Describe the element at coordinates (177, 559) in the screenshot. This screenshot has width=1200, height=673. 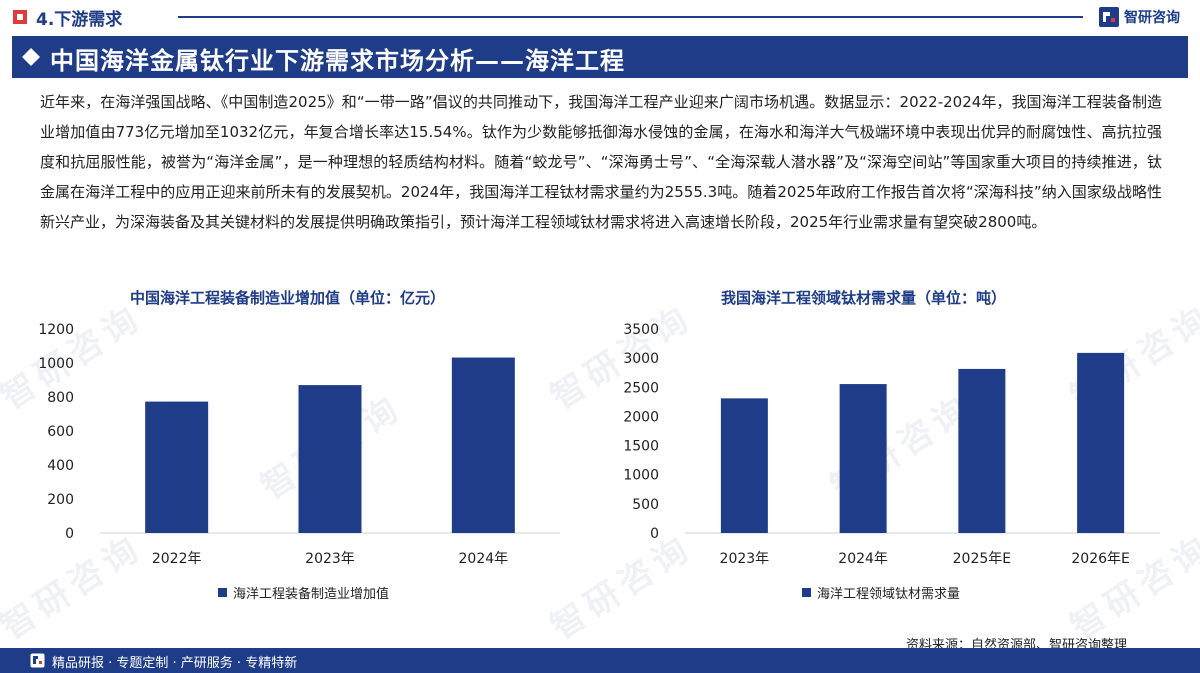
I see `x-tick-label: 2022年` at that location.